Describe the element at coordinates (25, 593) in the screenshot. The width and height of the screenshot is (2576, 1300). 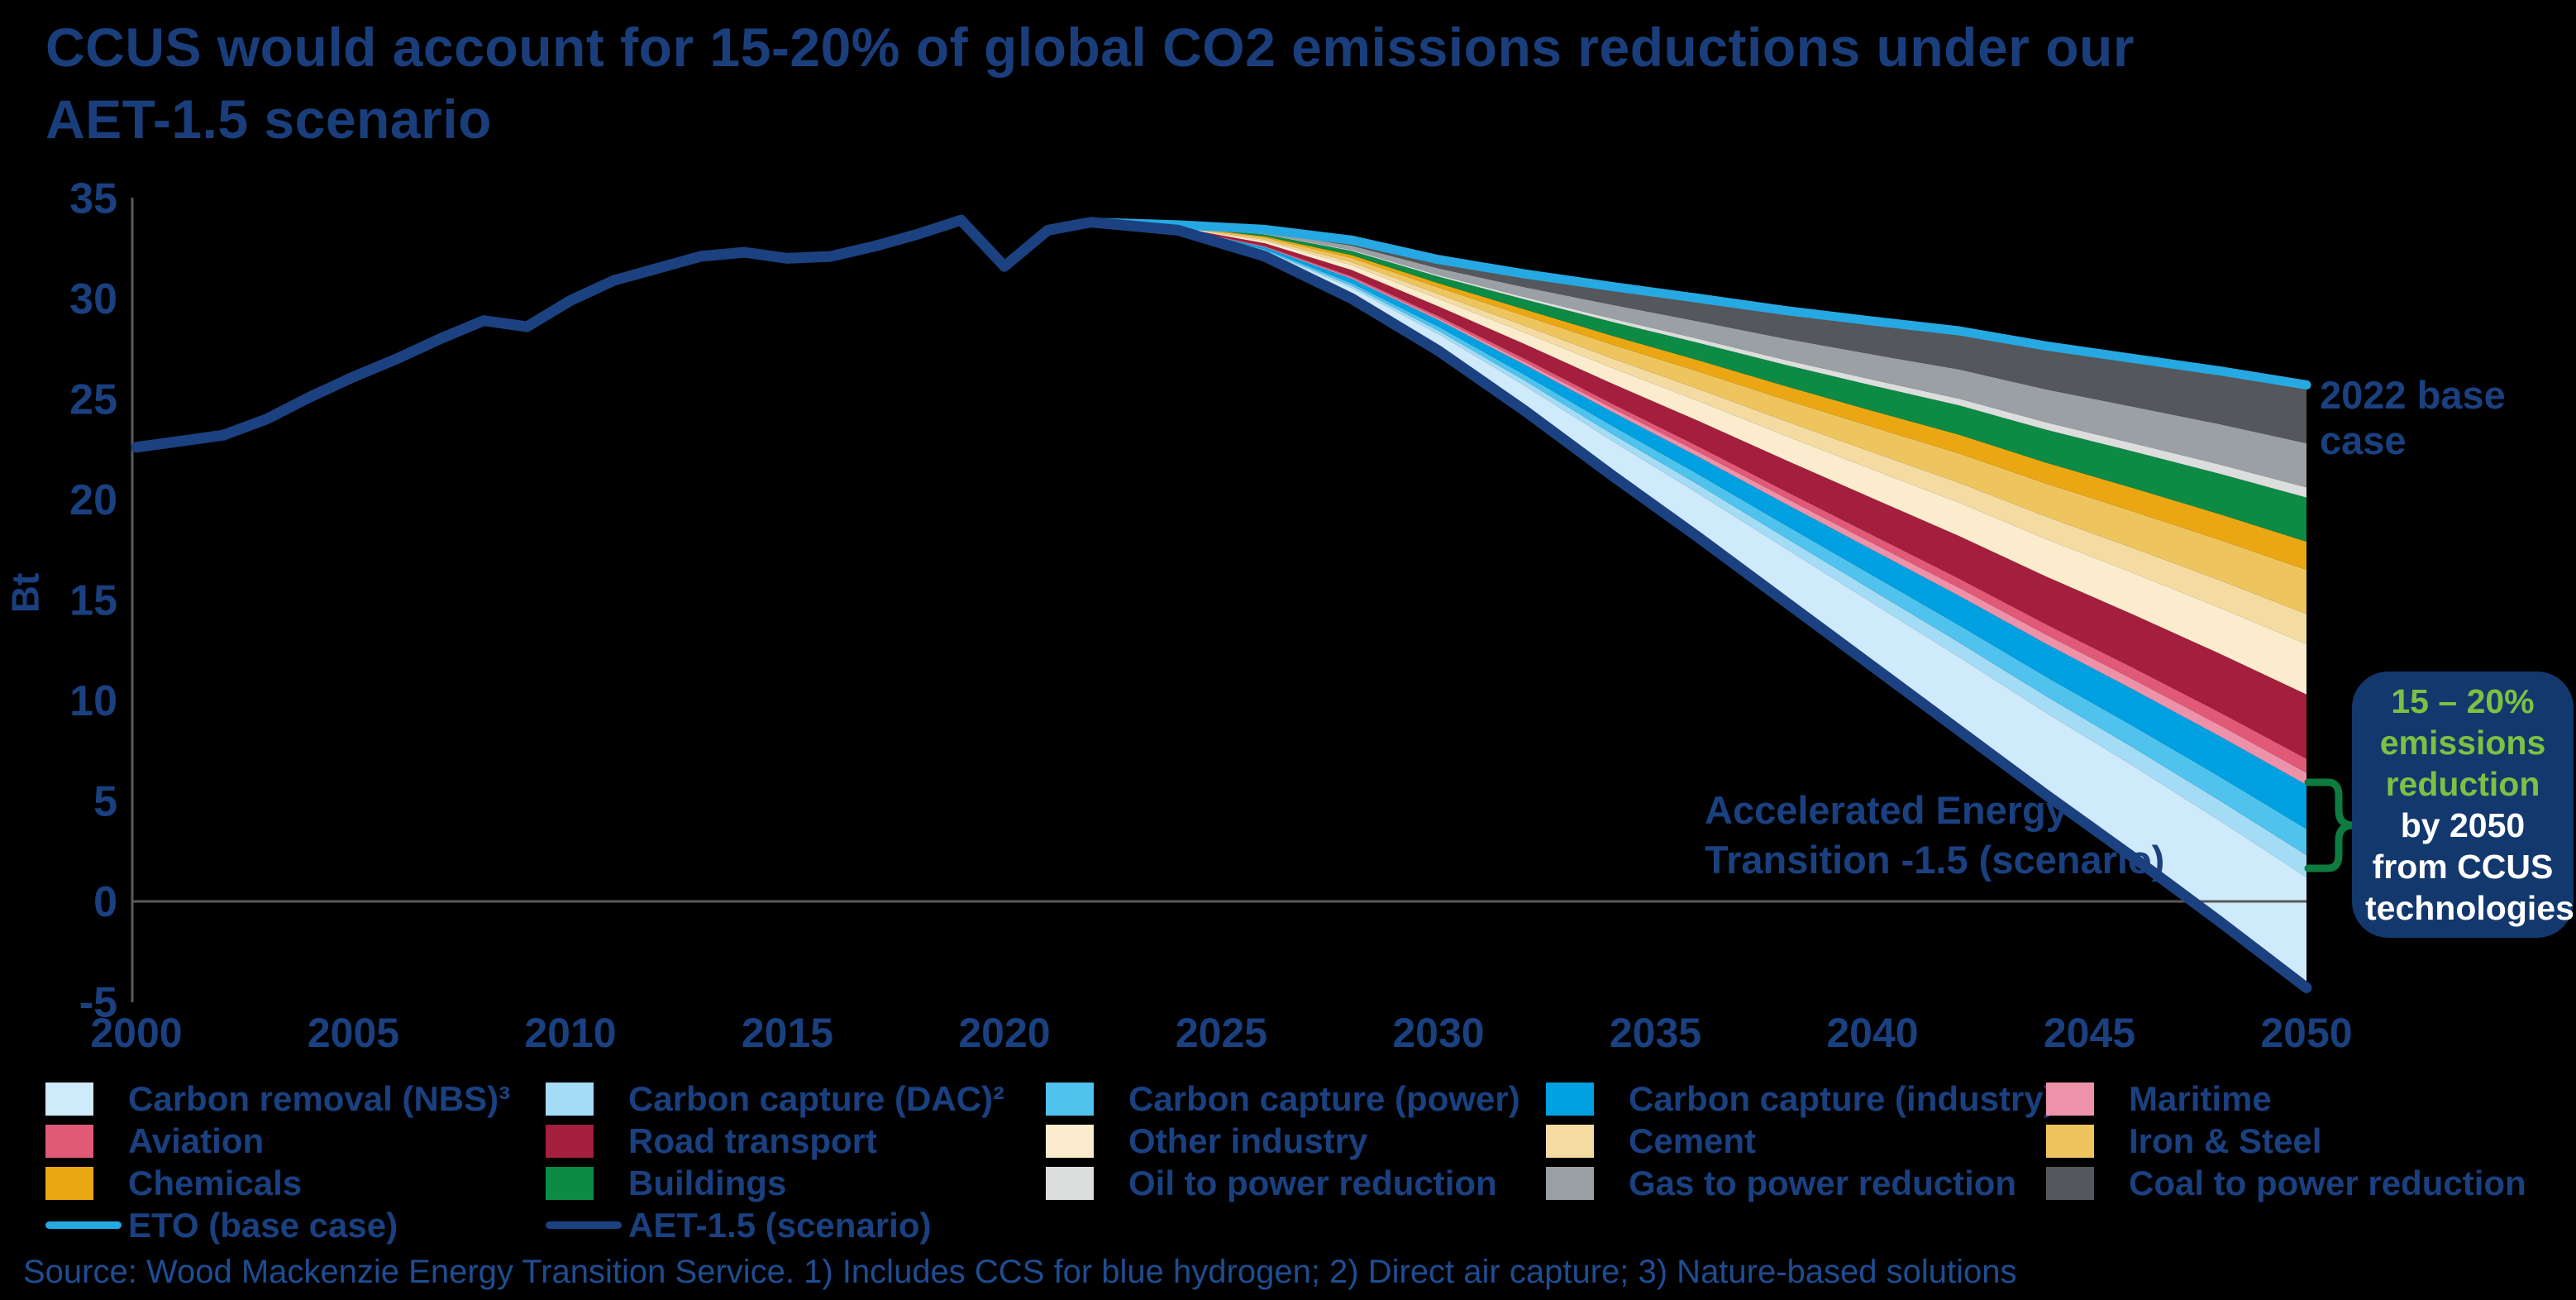
I see `y-axis-unit-label: Bt` at that location.